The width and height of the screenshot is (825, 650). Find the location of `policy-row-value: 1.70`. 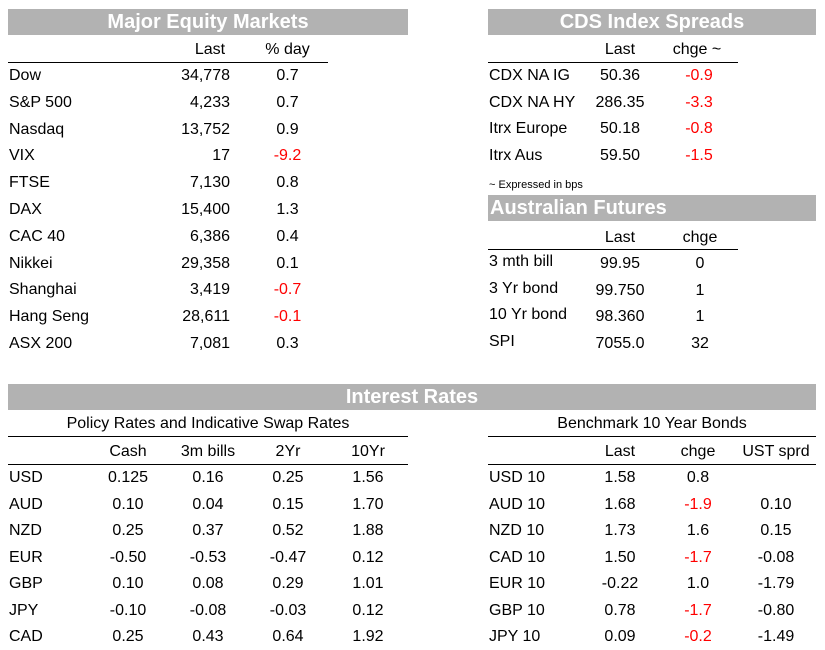

policy-row-value: 1.70 is located at coordinates (368, 504).